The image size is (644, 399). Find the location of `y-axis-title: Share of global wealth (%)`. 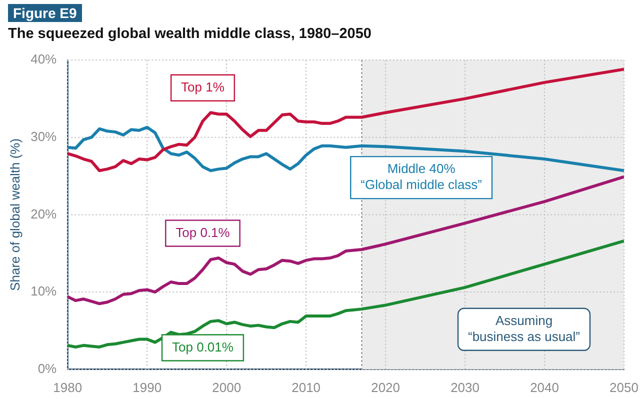

y-axis-title: Share of global wealth (%) is located at coordinates (14, 214).